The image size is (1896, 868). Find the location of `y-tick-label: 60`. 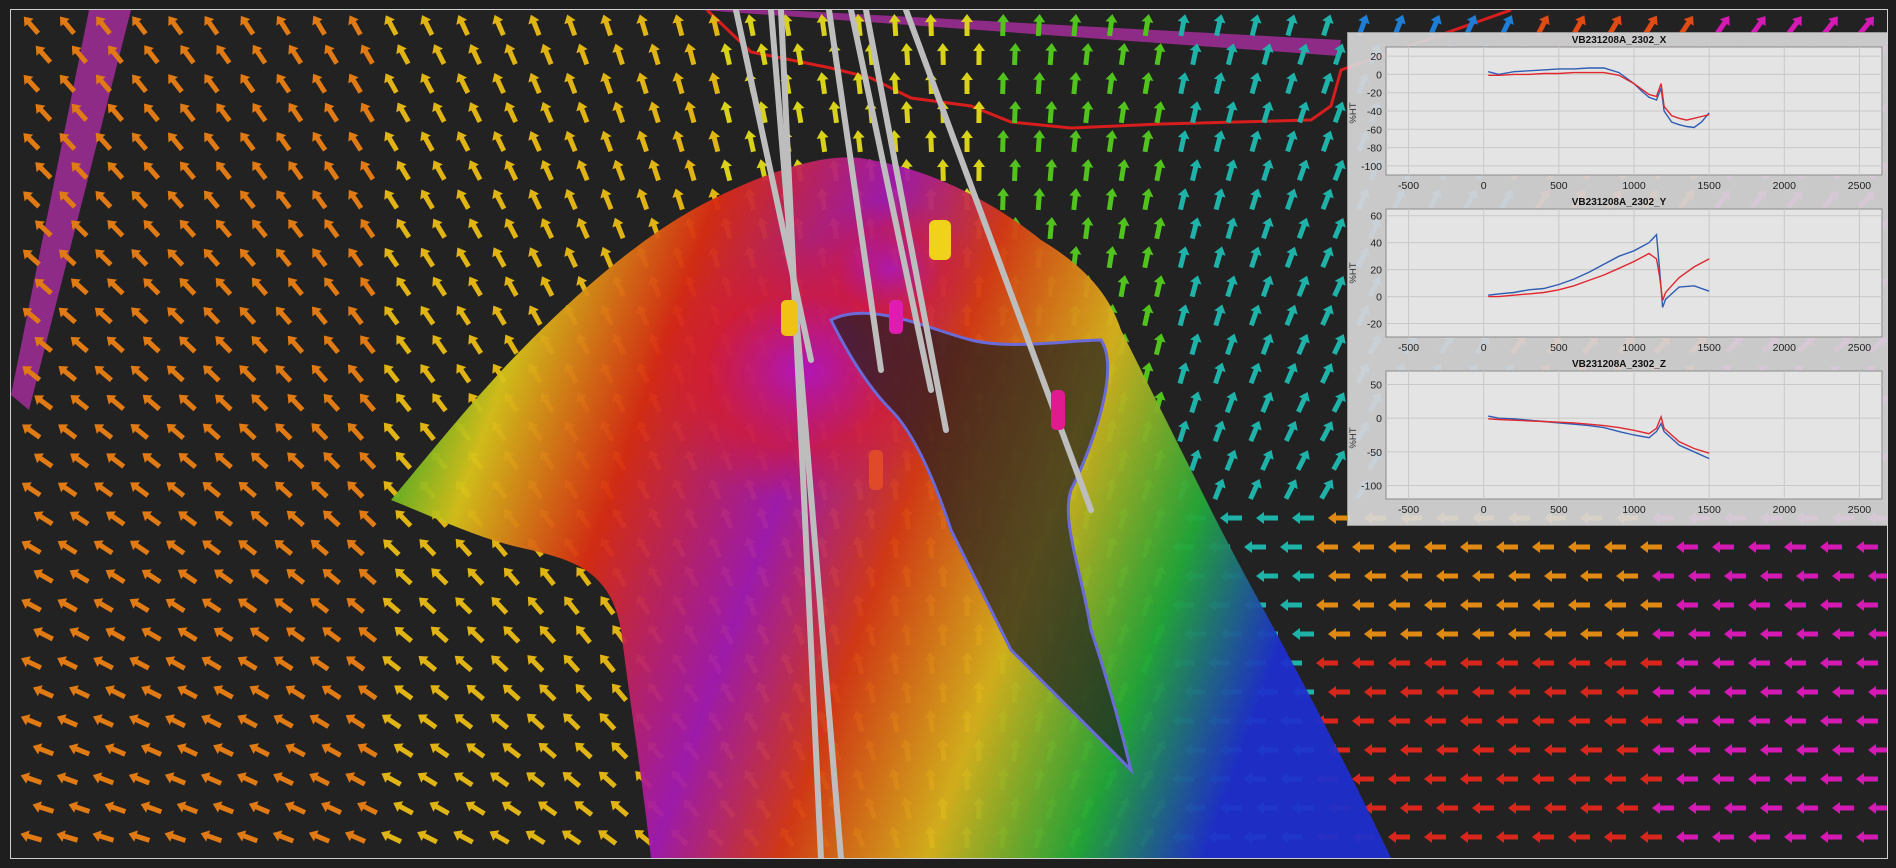

y-tick-label: 60 is located at coordinates (1376, 217).